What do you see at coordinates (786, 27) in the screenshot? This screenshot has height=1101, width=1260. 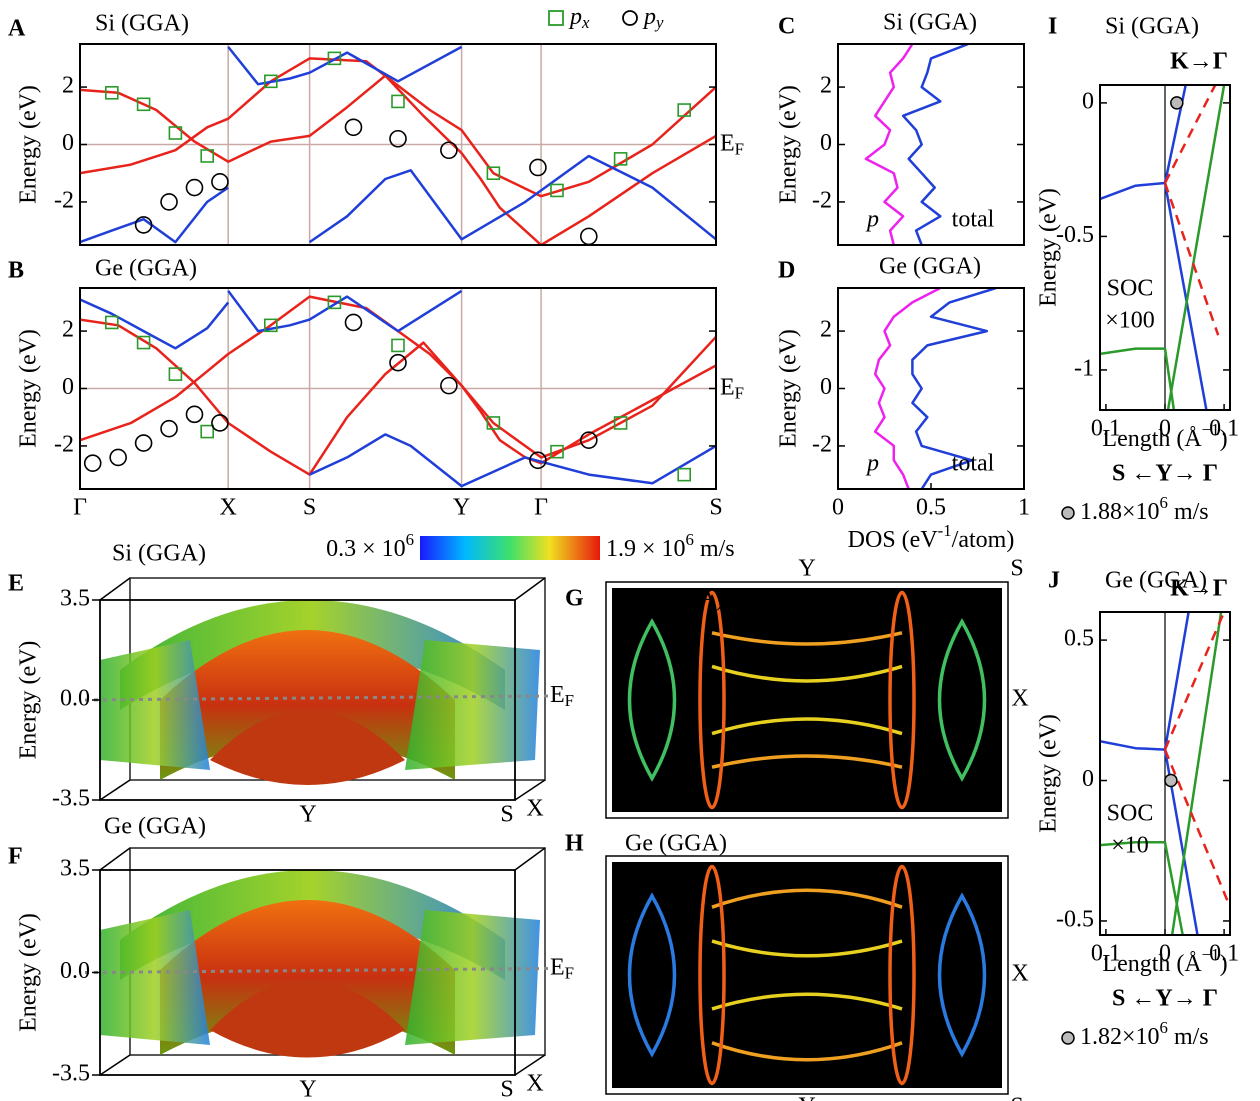 I see `panel-letter: C` at bounding box center [786, 27].